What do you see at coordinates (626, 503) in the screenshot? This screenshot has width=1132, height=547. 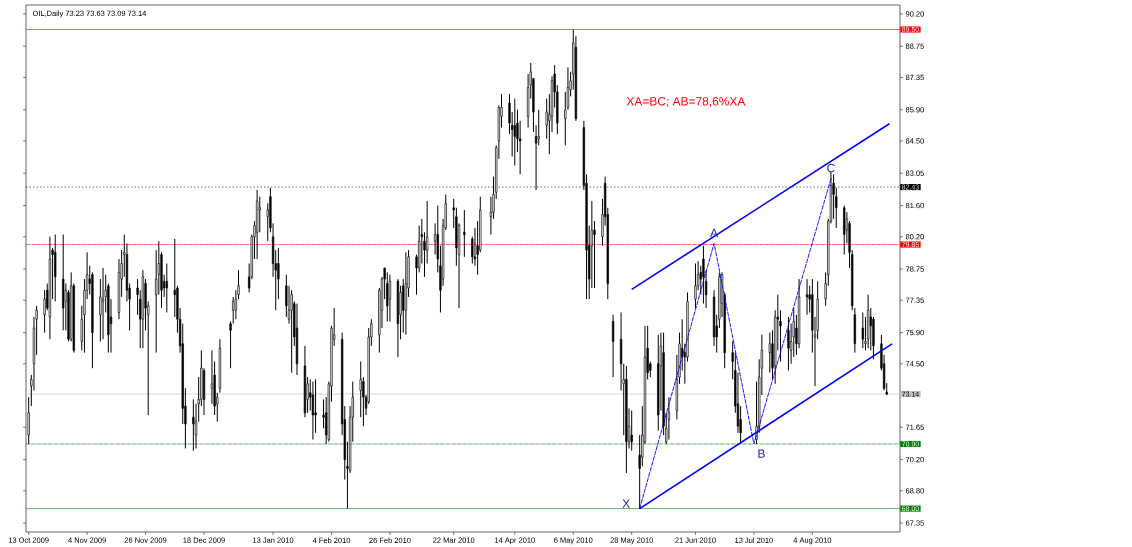 I see `annotation: X` at bounding box center [626, 503].